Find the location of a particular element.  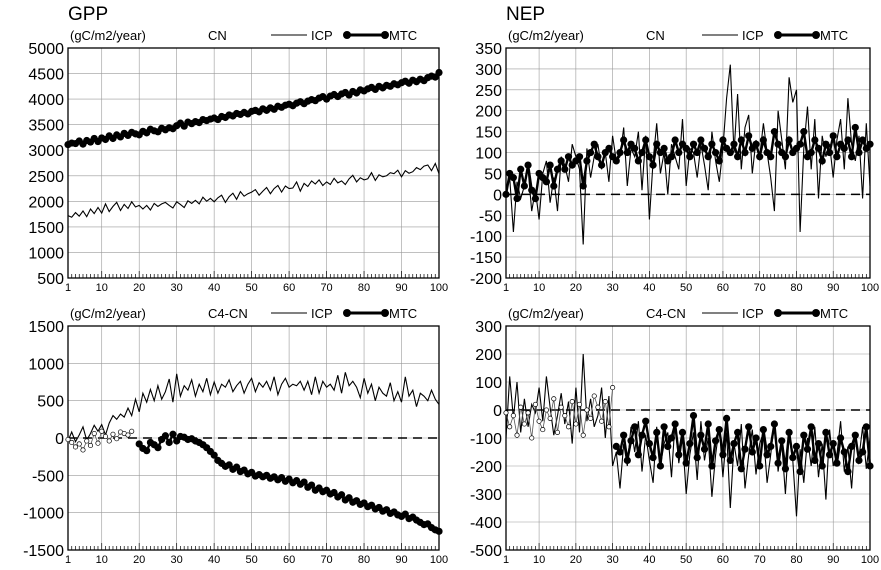

x-tick-label: 90 is located at coordinates (401, 560).